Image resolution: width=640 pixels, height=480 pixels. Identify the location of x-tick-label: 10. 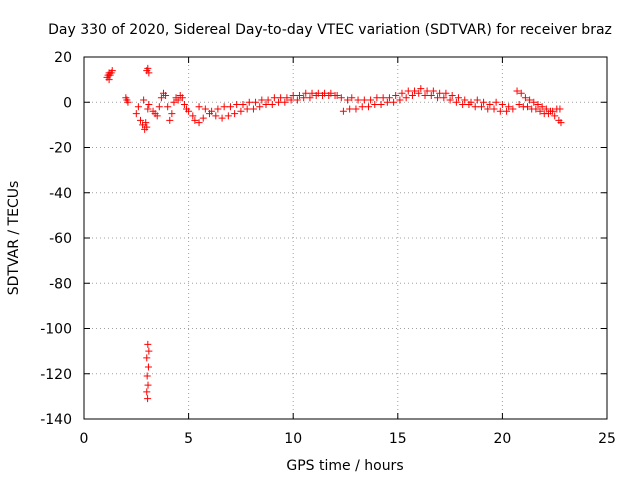
(293, 439).